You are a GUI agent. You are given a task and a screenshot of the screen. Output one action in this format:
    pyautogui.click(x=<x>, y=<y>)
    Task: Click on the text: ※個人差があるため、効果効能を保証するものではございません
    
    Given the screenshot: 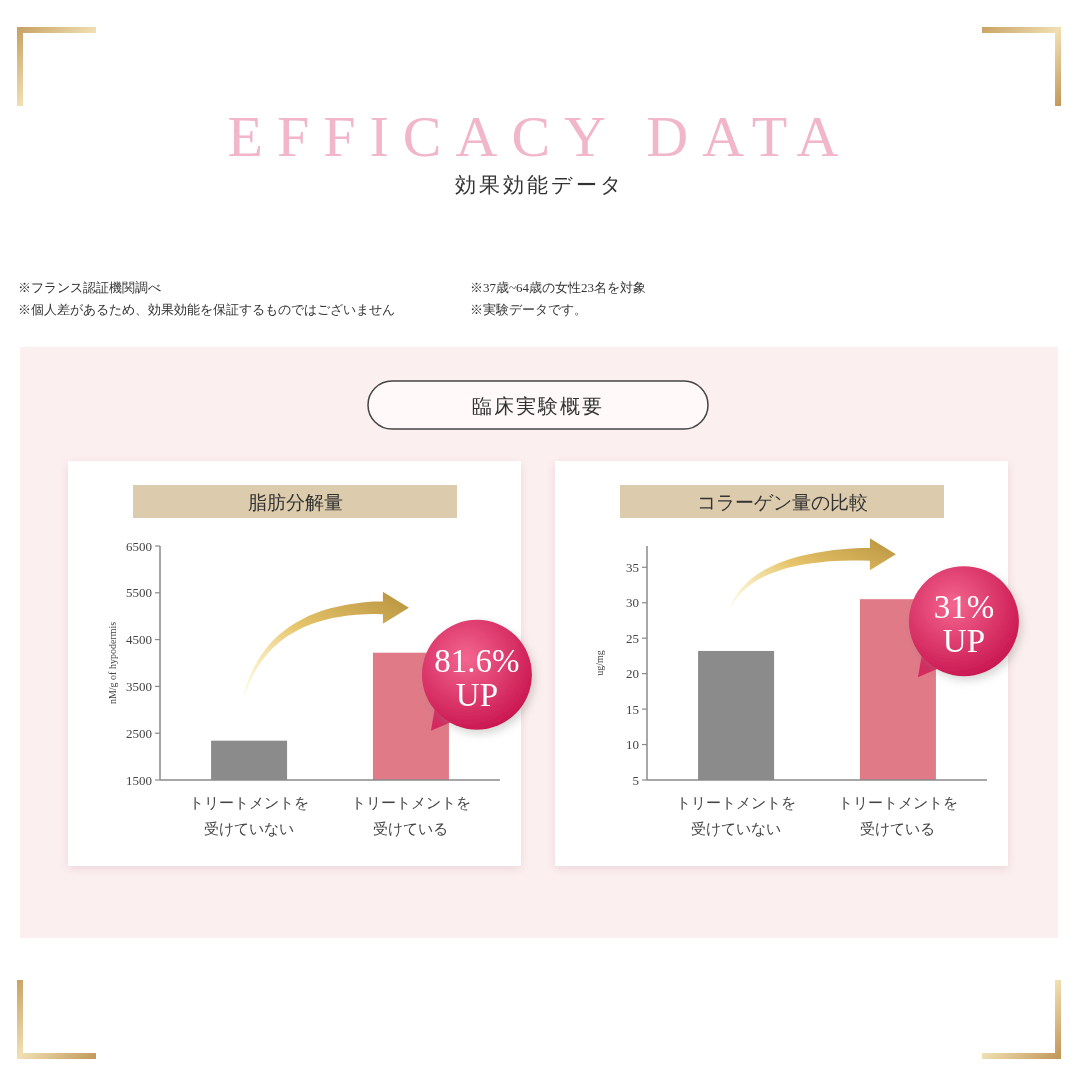 What is the action you would take?
    pyautogui.click(x=206, y=309)
    